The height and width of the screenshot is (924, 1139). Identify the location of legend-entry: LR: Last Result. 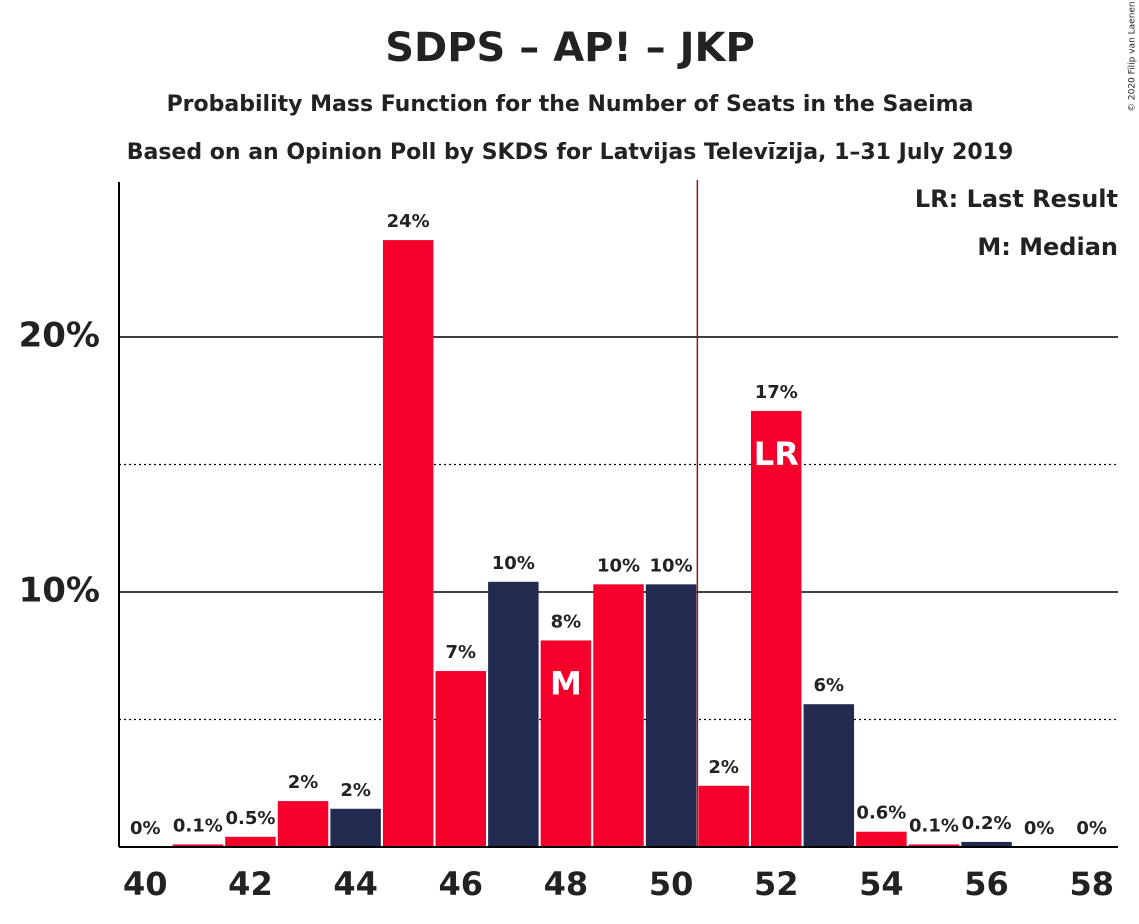
(1016, 199).